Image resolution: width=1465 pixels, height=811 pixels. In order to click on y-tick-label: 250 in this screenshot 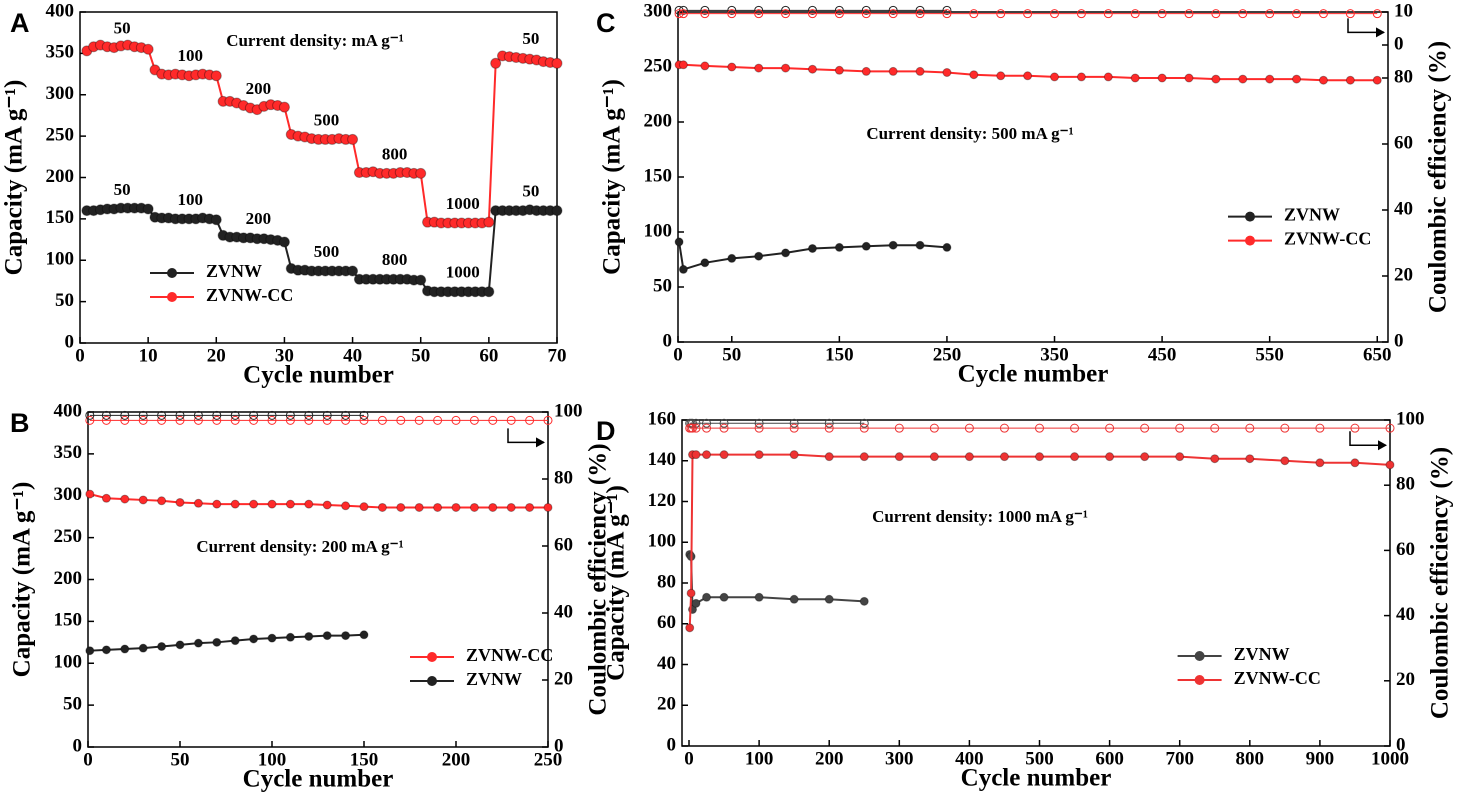, I will do `click(68, 536)`.